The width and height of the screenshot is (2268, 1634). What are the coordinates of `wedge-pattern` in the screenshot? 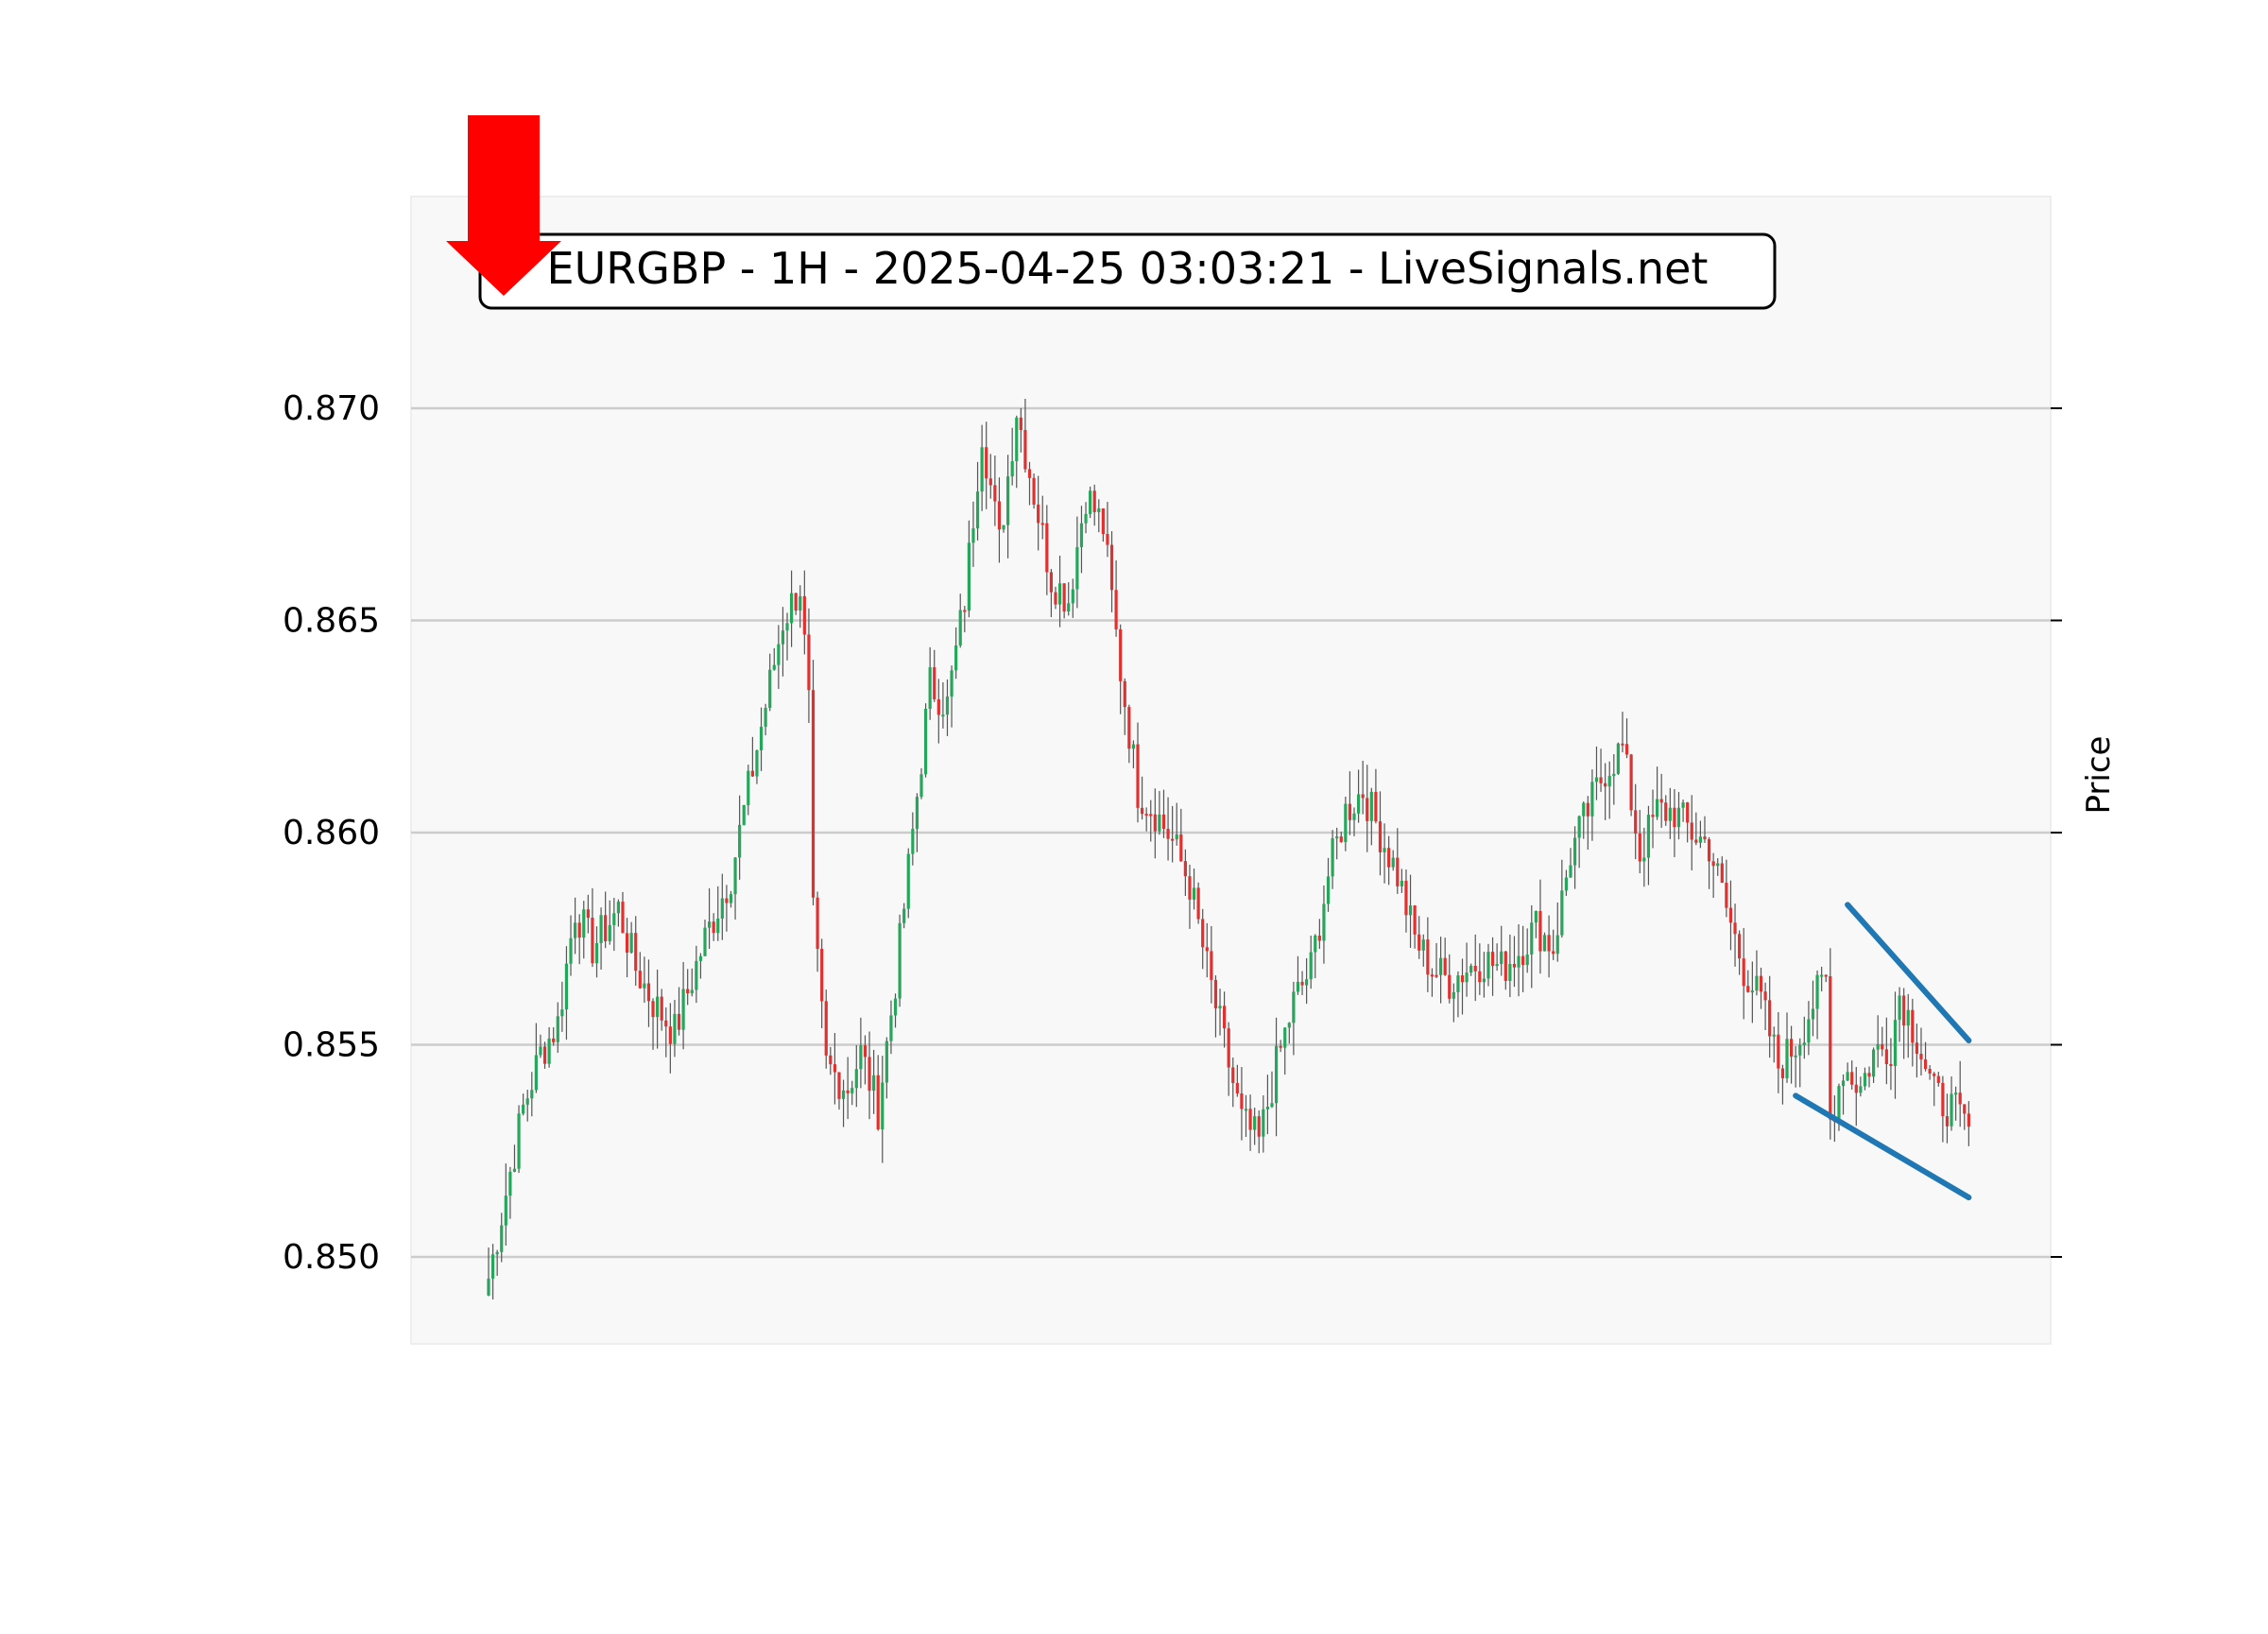 It's located at (1882, 1051).